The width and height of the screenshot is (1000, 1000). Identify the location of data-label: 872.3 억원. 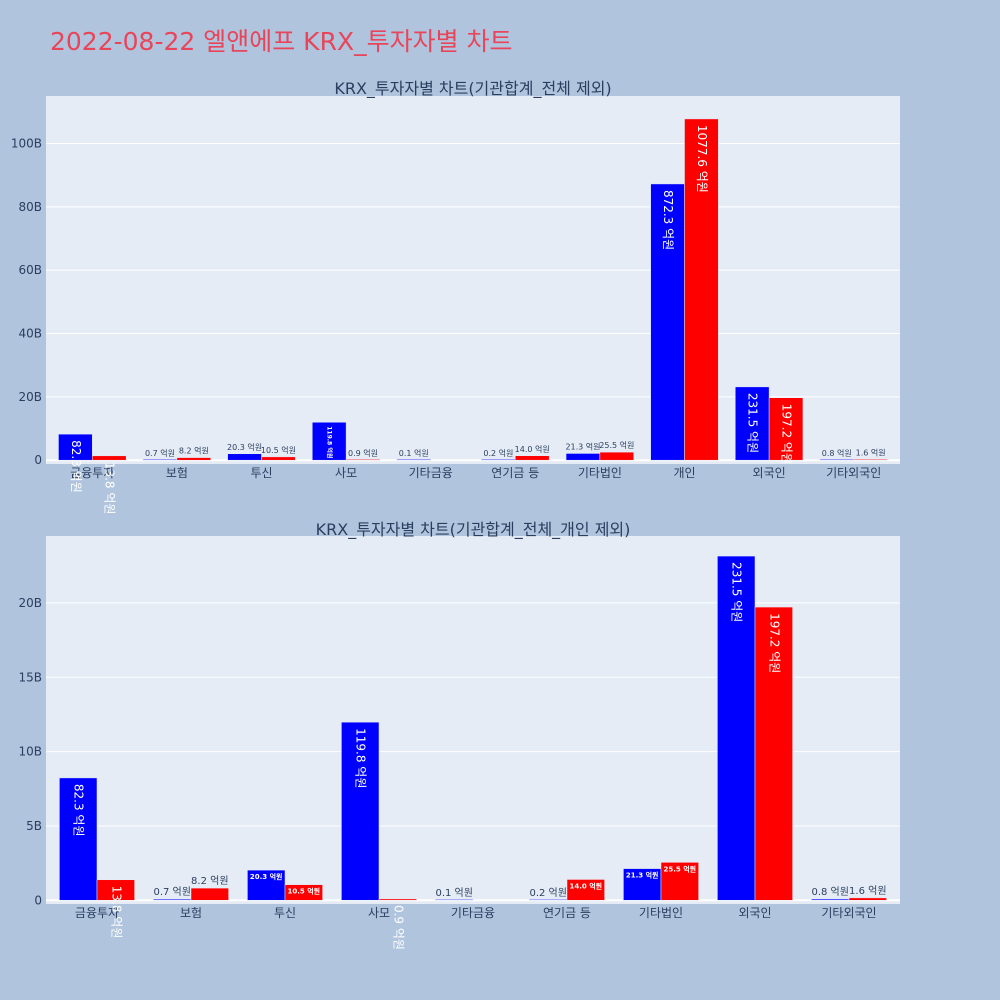
(668, 220).